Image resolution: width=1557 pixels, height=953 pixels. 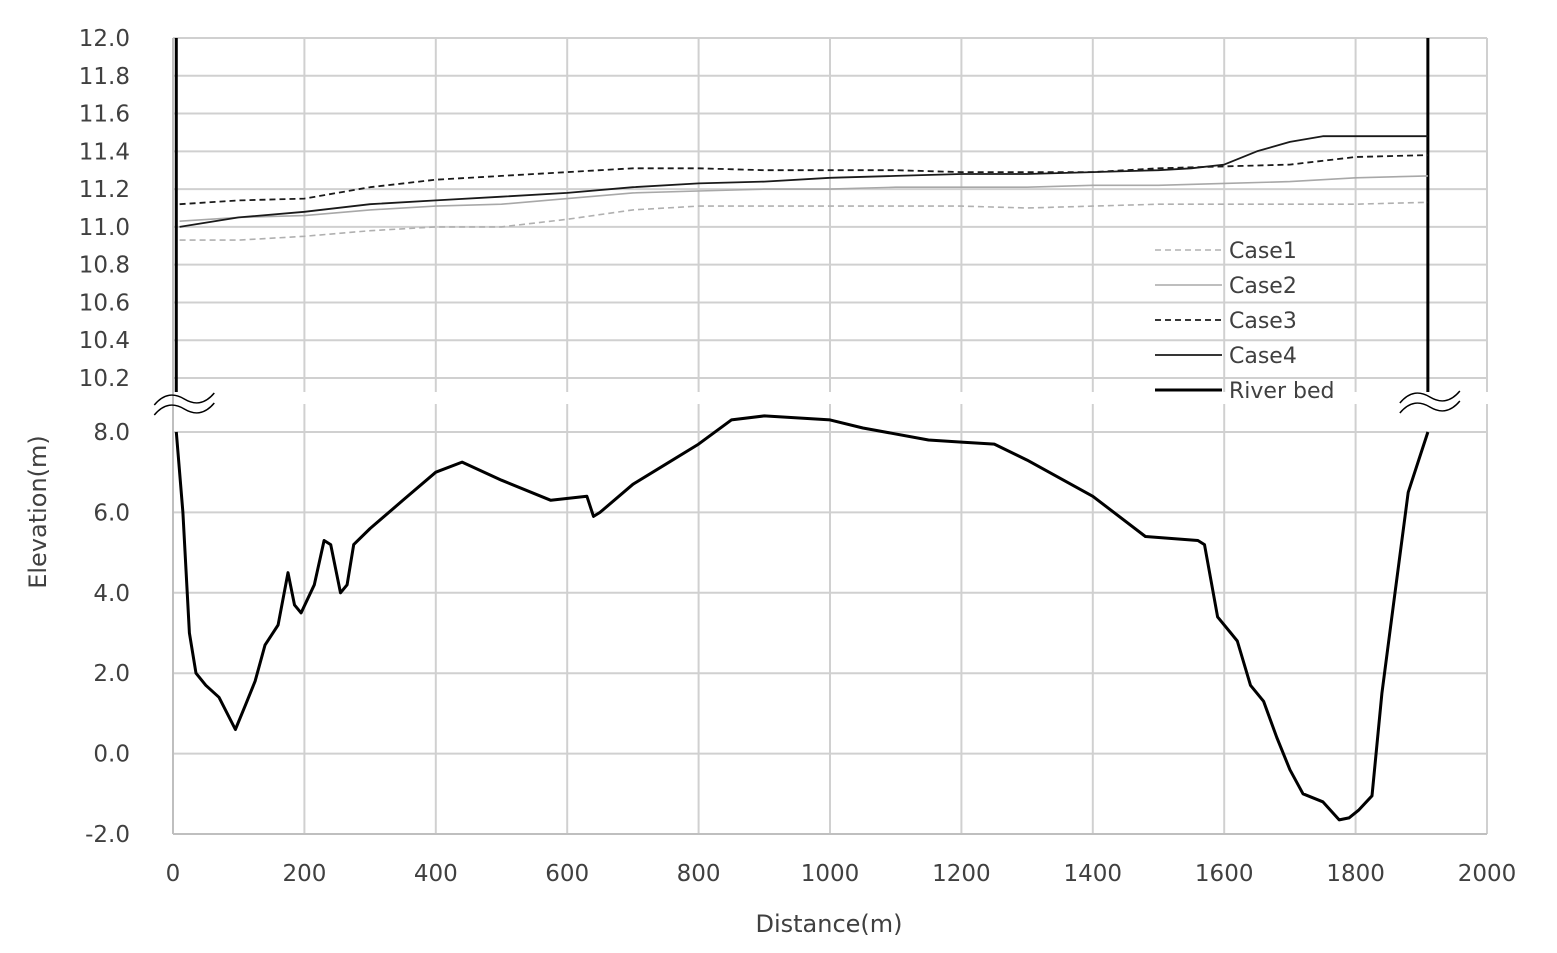 What do you see at coordinates (1263, 251) in the screenshot?
I see `legend-label: Case1` at bounding box center [1263, 251].